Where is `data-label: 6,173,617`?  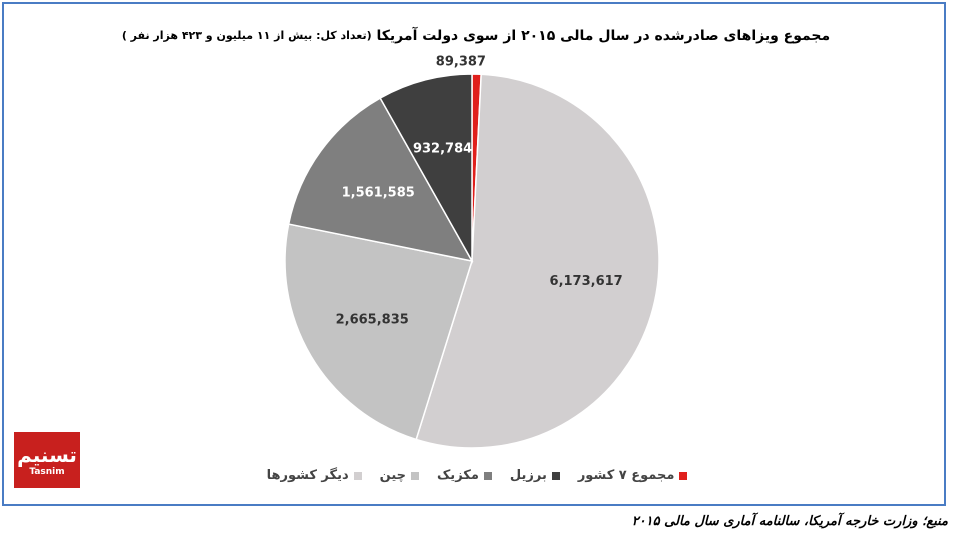
data-label: 6,173,617 is located at coordinates (586, 281).